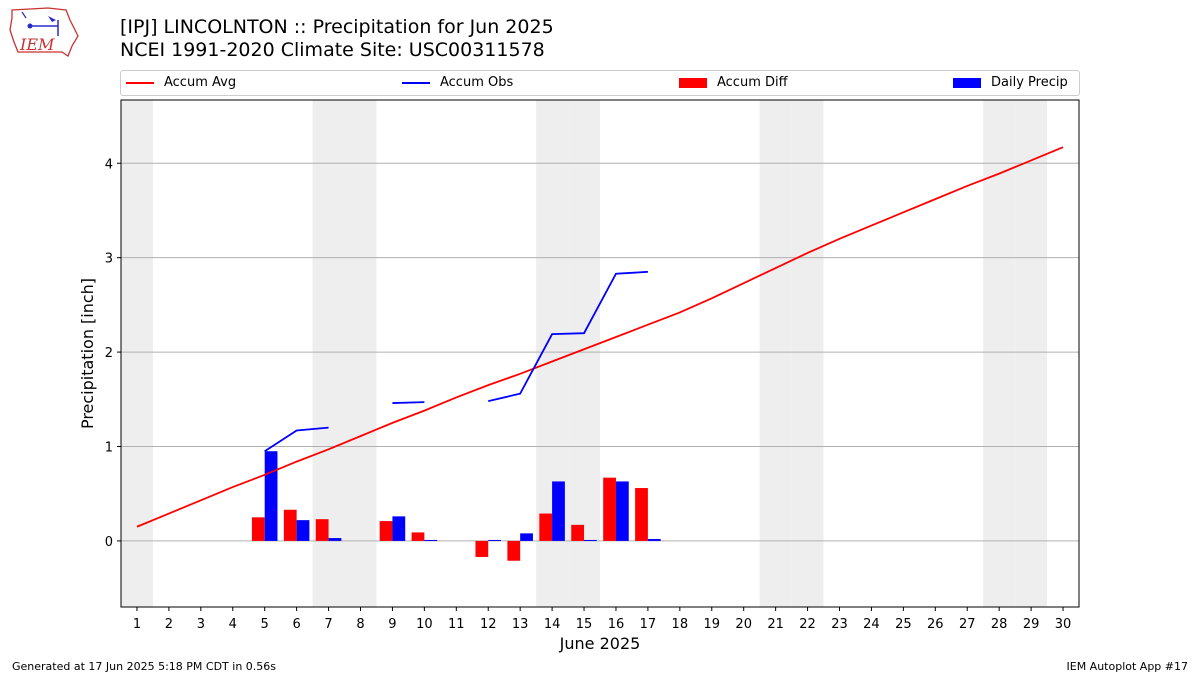  What do you see at coordinates (552, 624) in the screenshot?
I see `x-tick-label: 14` at bounding box center [552, 624].